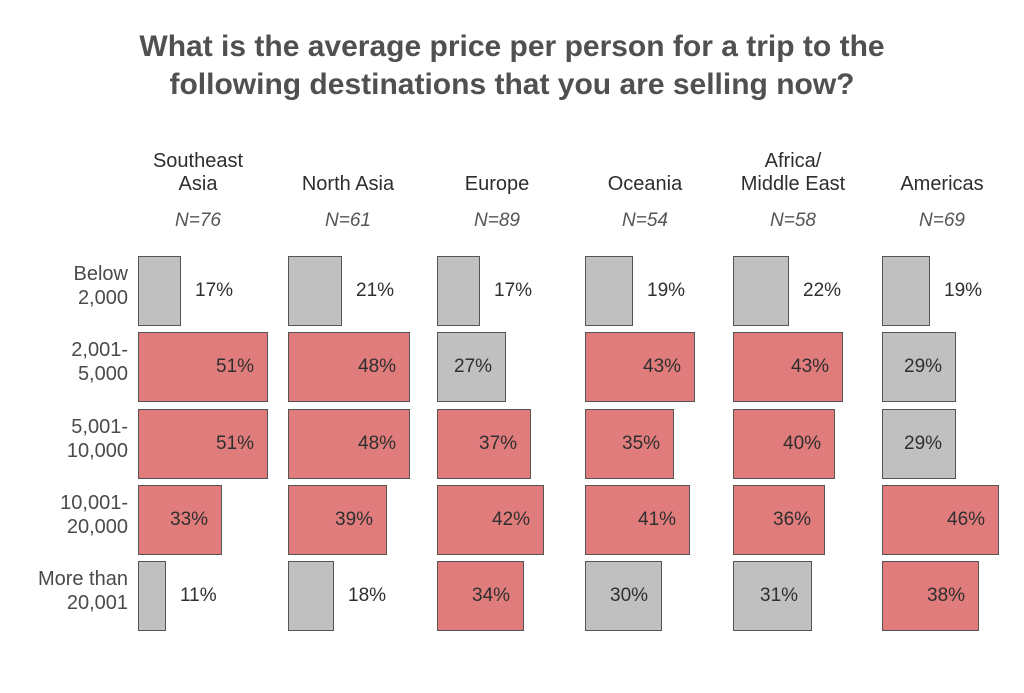  Describe the element at coordinates (97, 527) in the screenshot. I see `row-label-line-2: 20,000` at that location.